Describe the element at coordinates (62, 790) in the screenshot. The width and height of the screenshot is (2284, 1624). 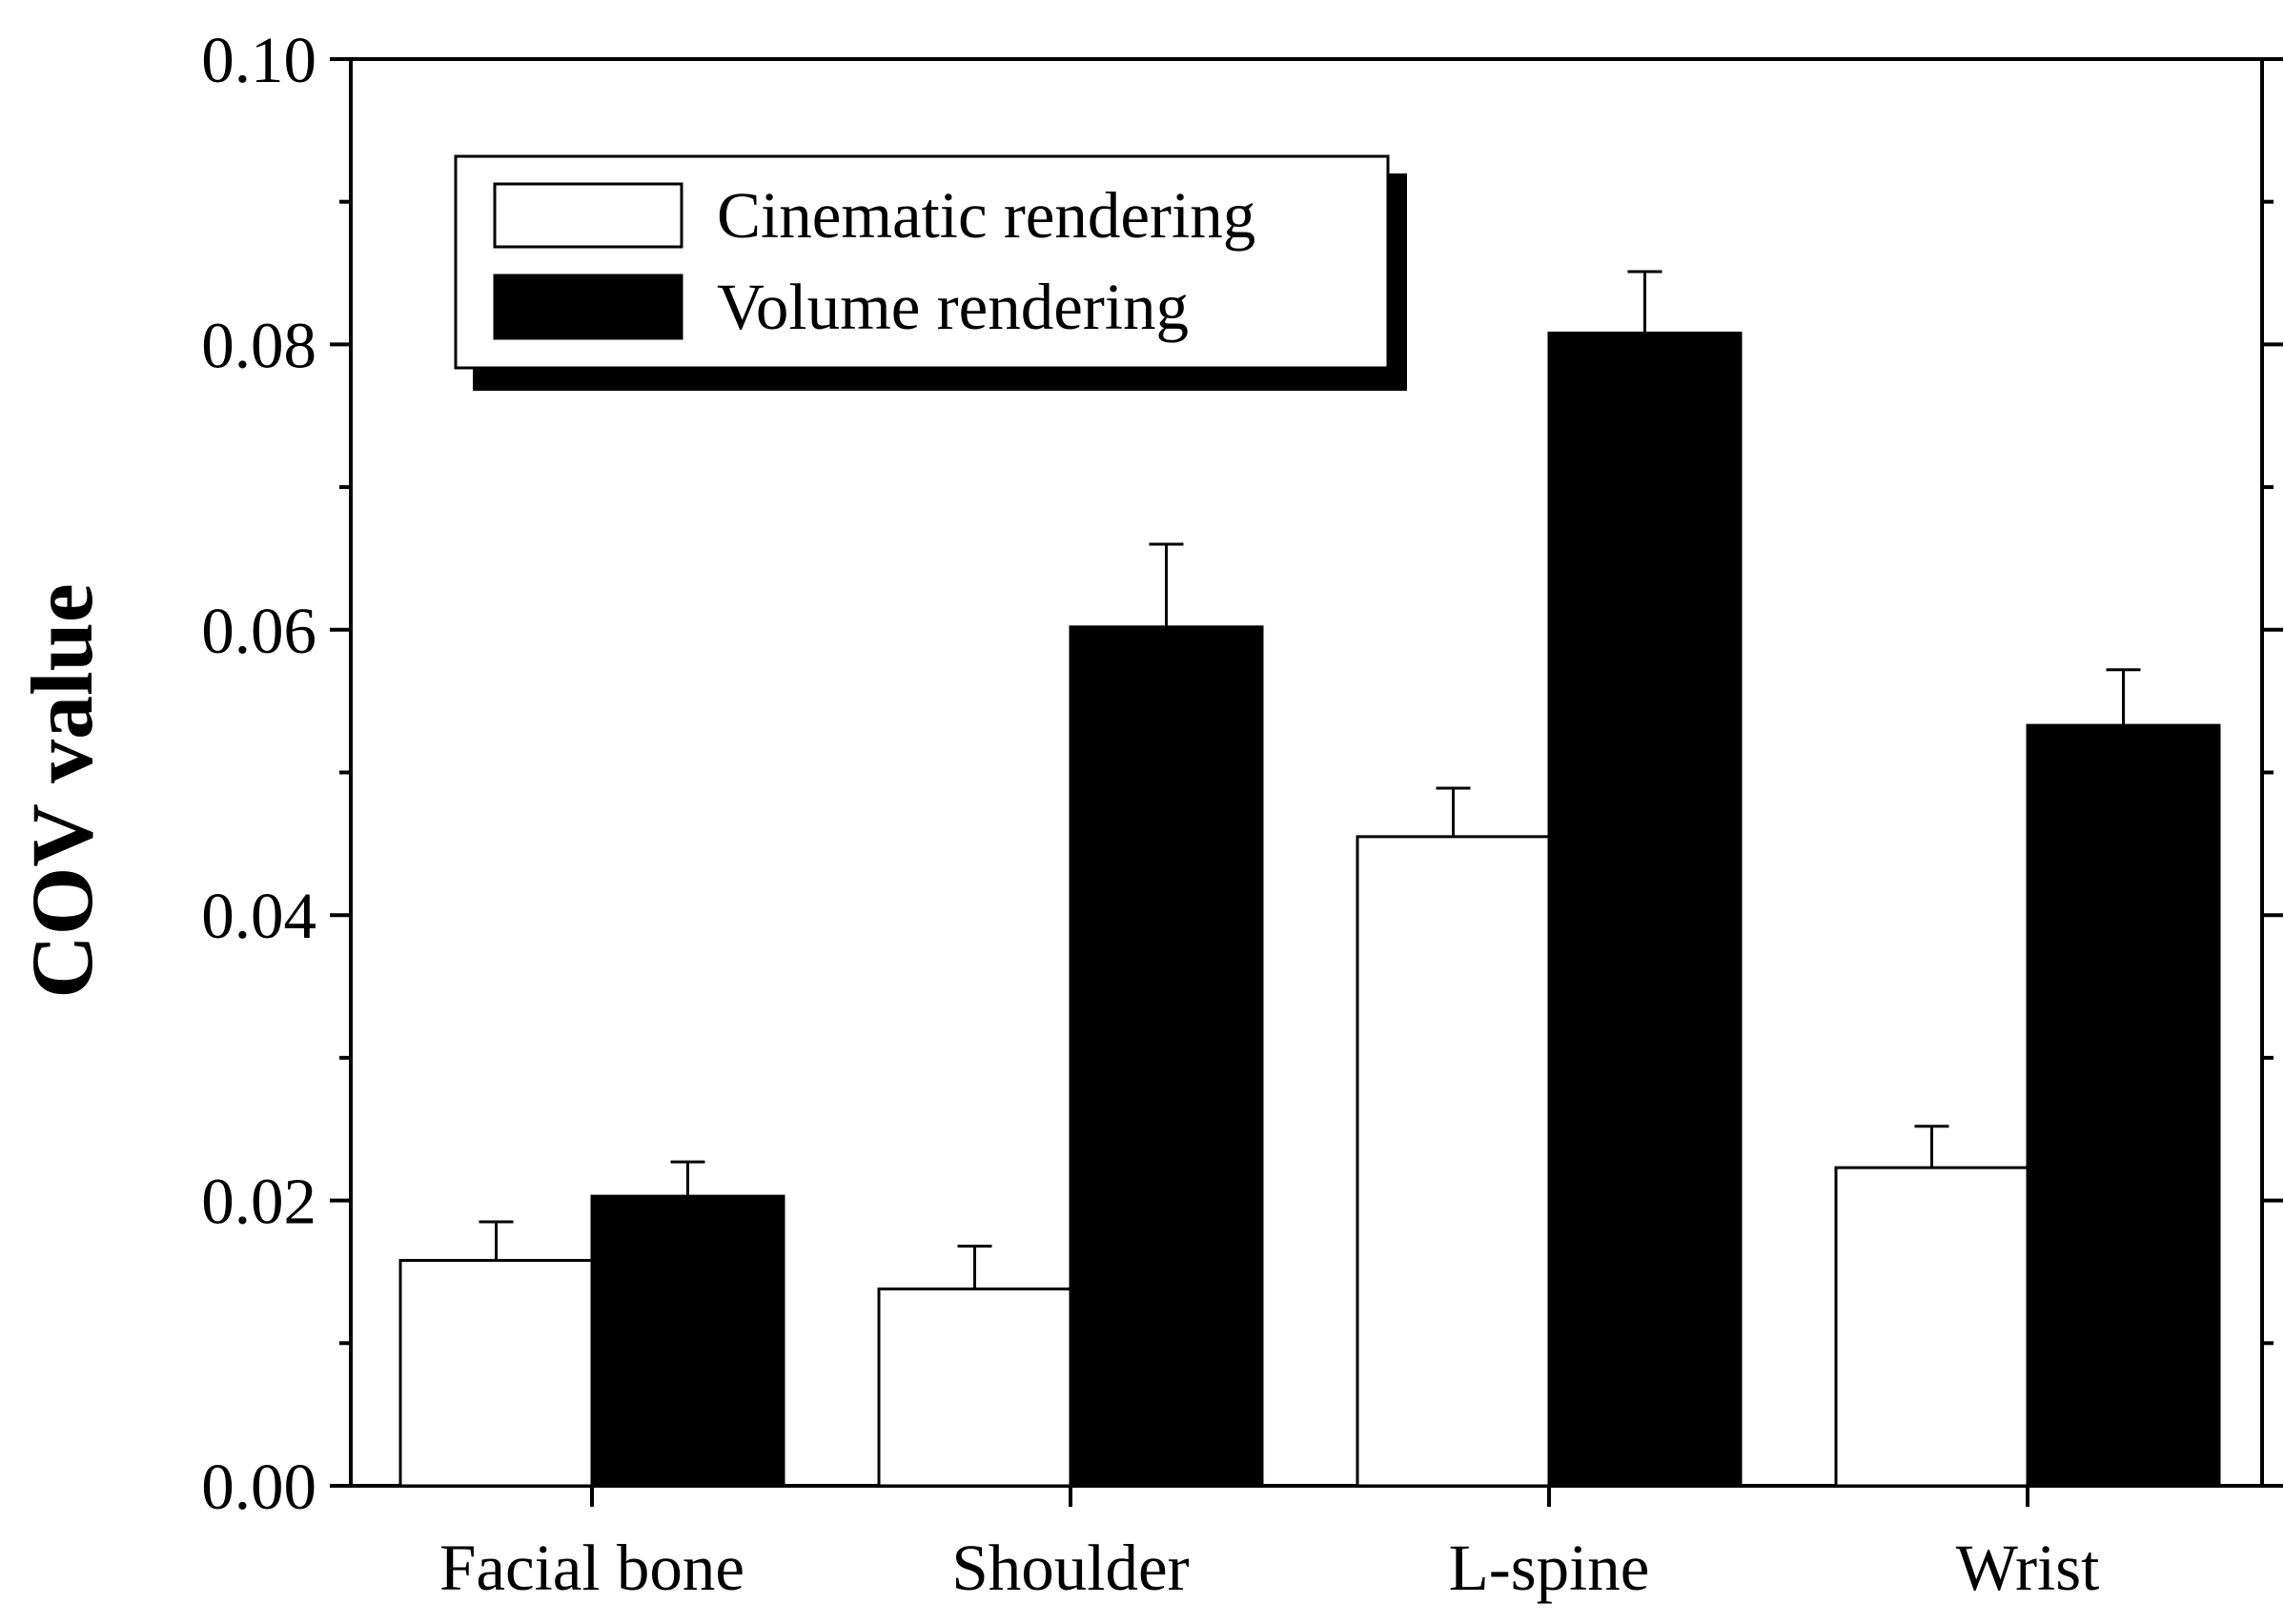
I see `y-axis-title: COV value` at that location.